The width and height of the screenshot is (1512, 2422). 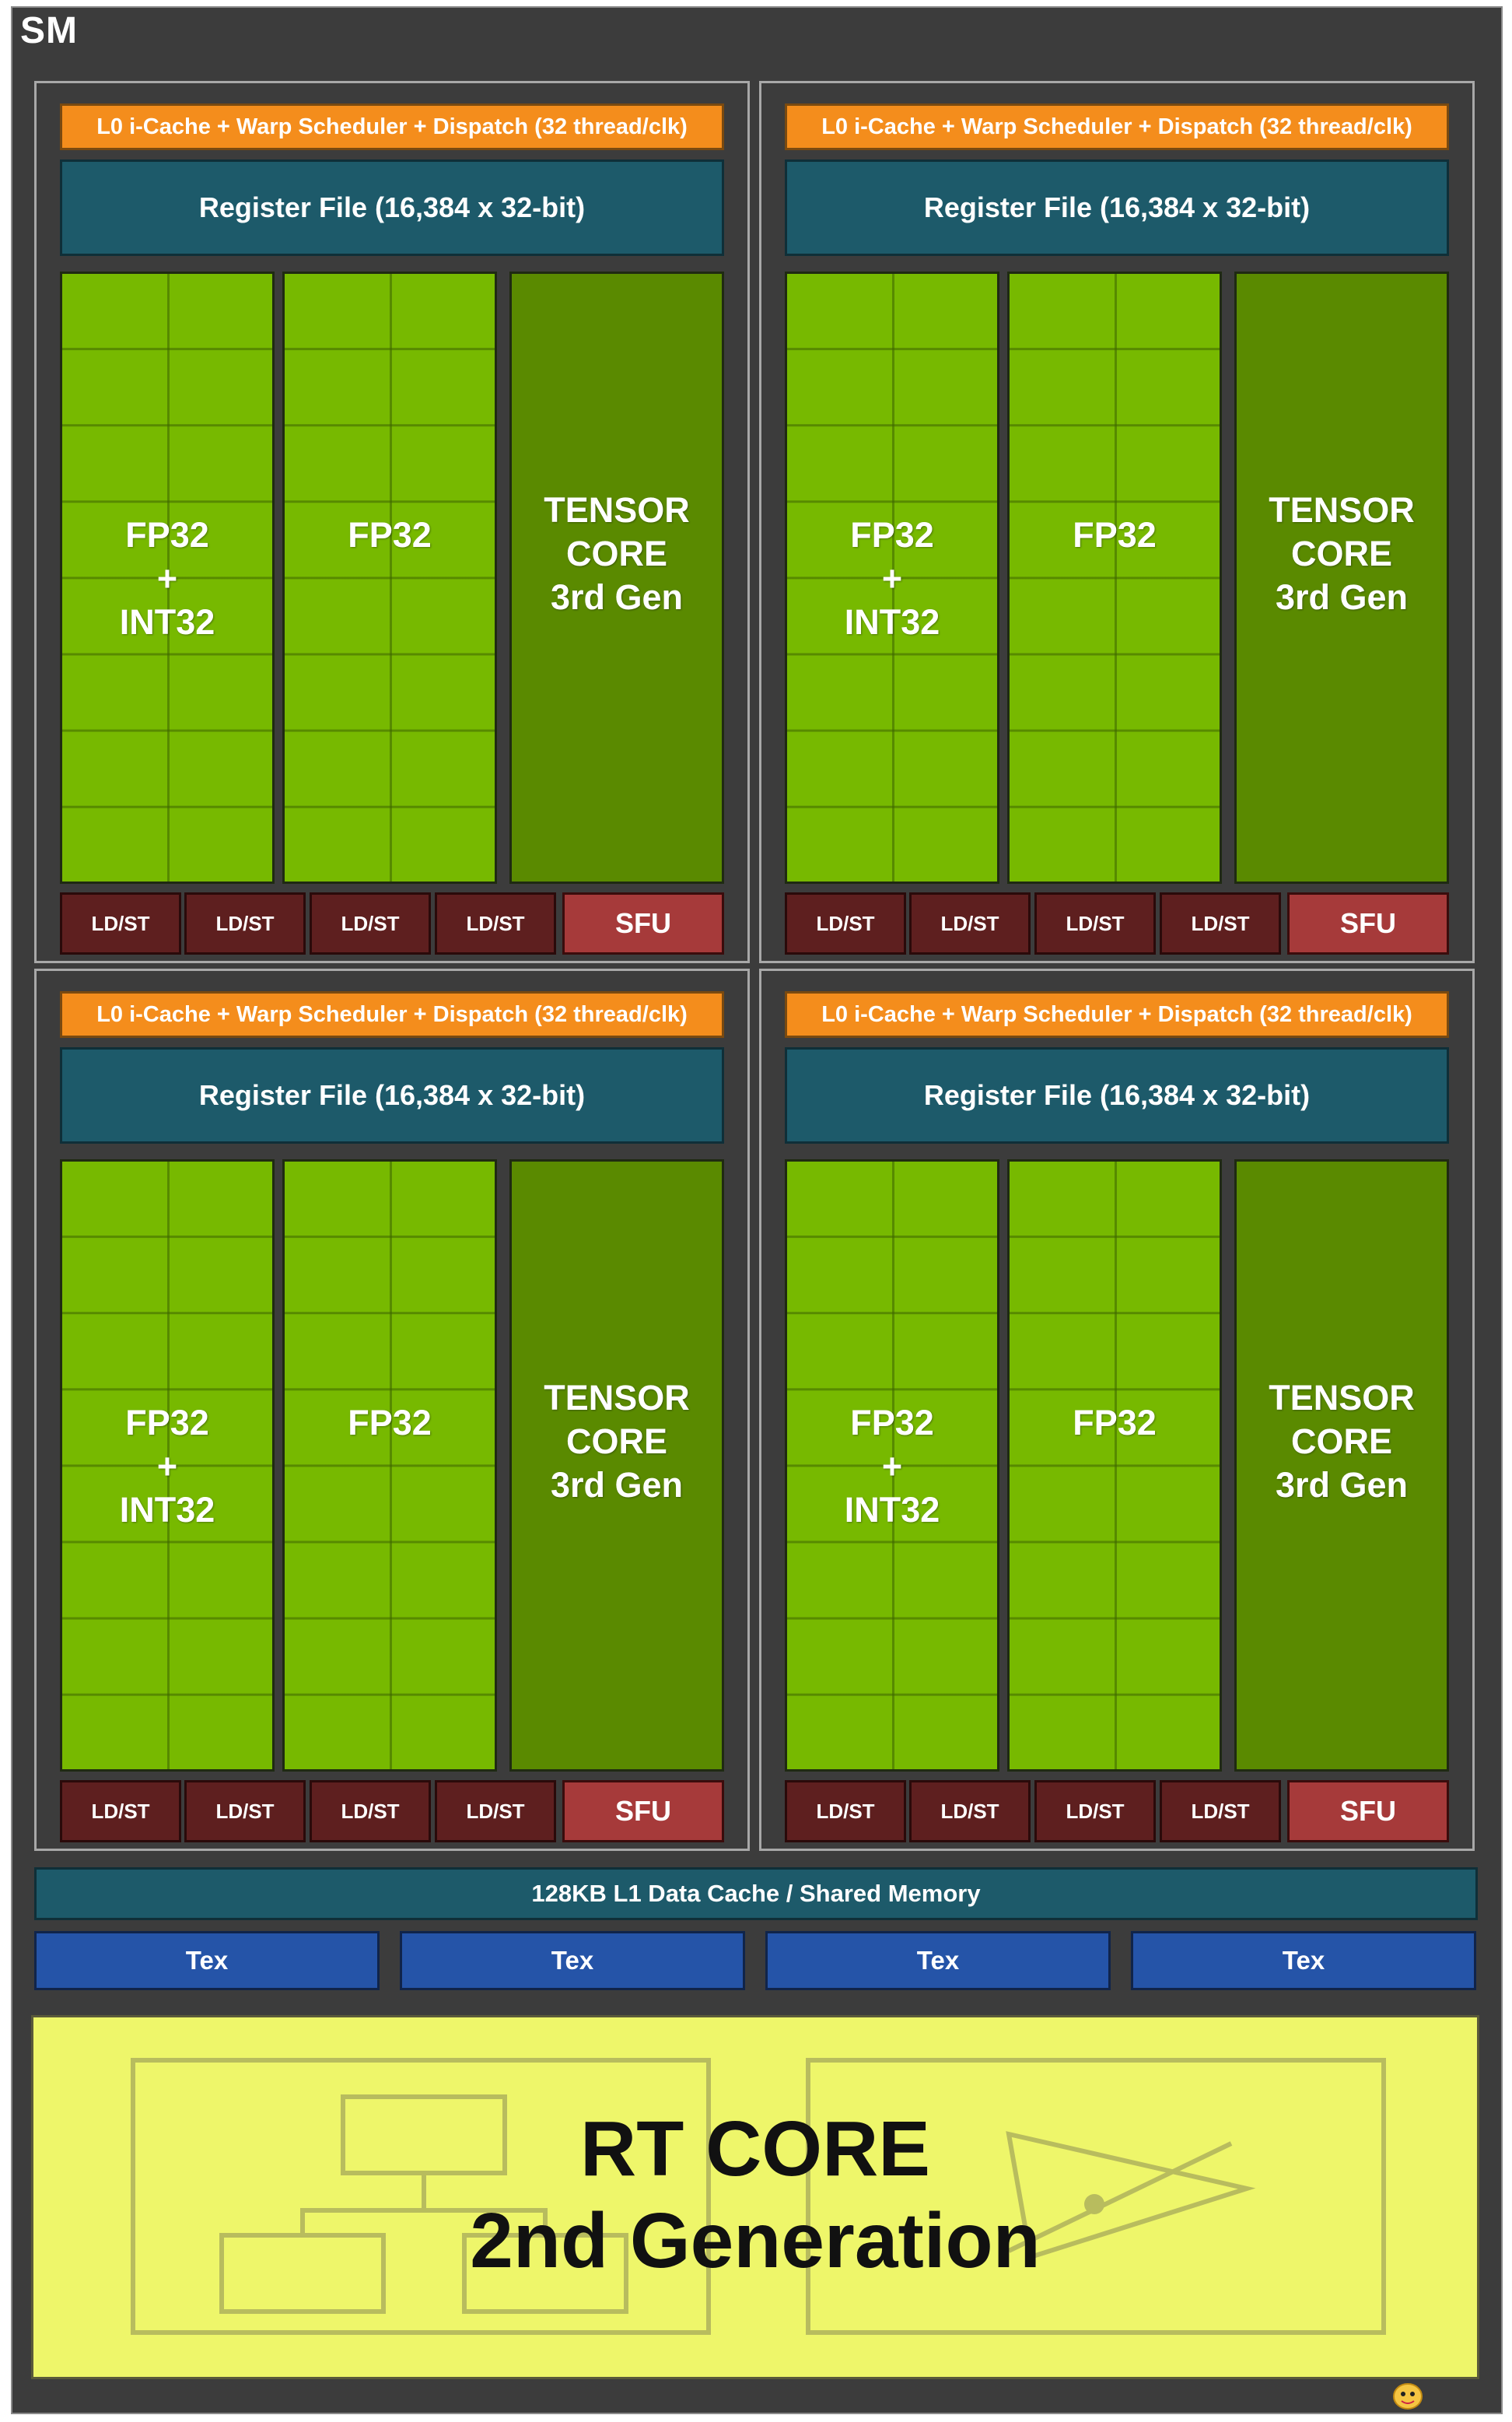 What do you see at coordinates (424, 2221) in the screenshot?
I see `bvh-link` at bounding box center [424, 2221].